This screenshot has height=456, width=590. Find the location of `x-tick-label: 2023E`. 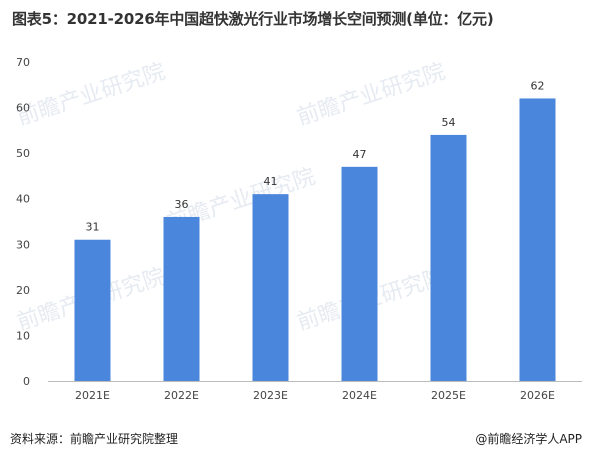

x-tick-label: 2023E is located at coordinates (270, 395).